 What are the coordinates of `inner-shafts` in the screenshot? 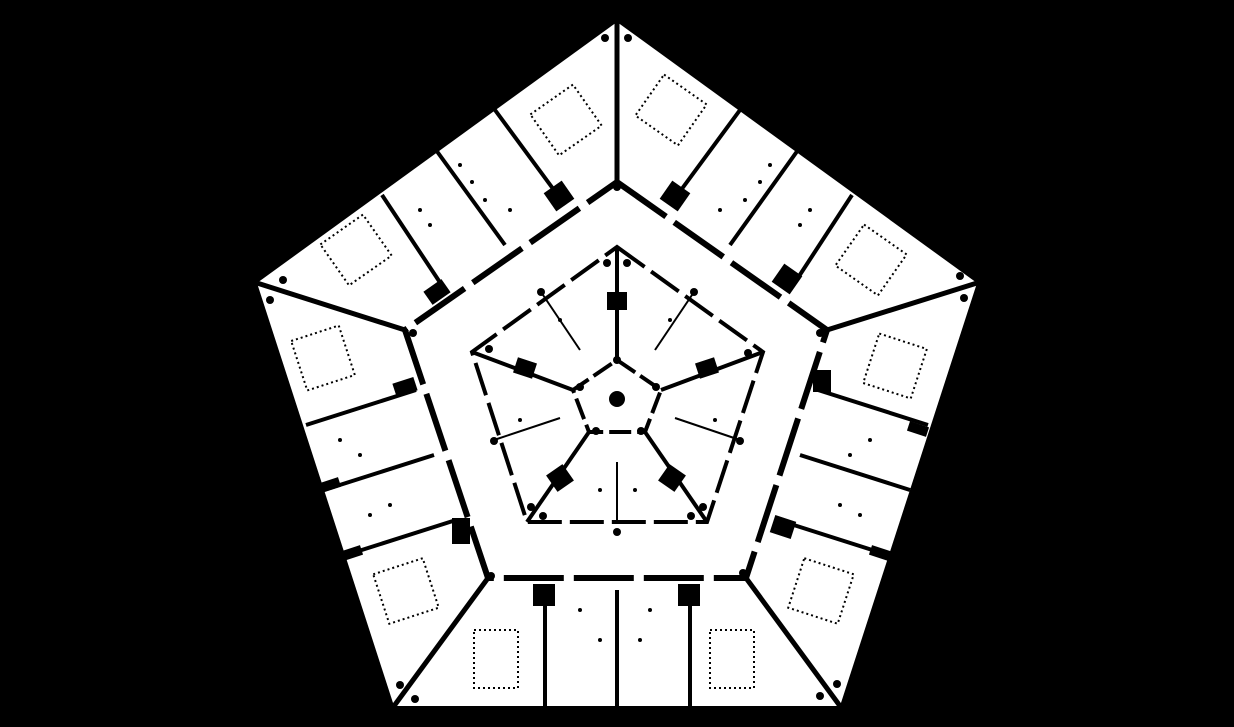 It's located at (616, 392).